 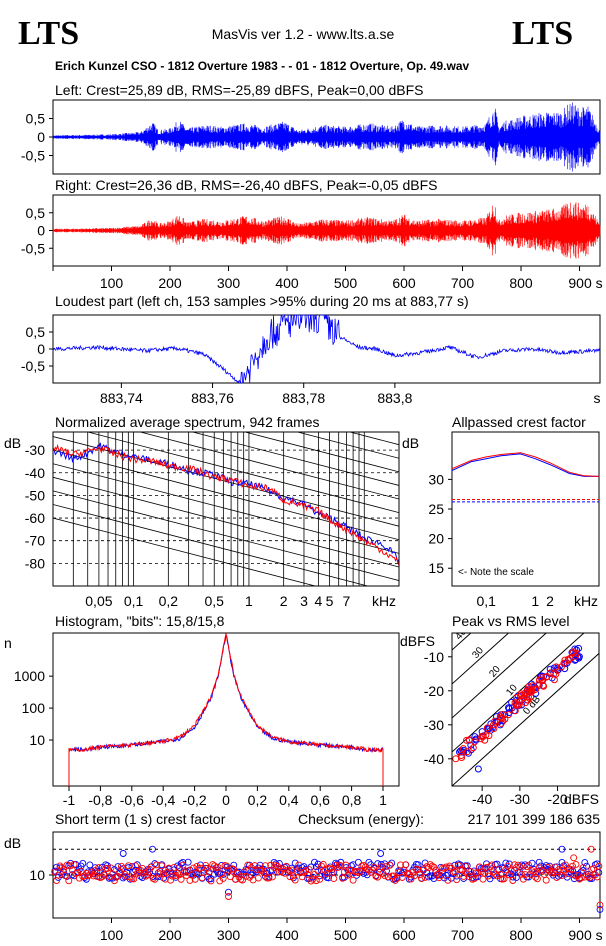 What do you see at coordinates (520, 799) in the screenshot?
I see `x-tick-label: -30` at bounding box center [520, 799].